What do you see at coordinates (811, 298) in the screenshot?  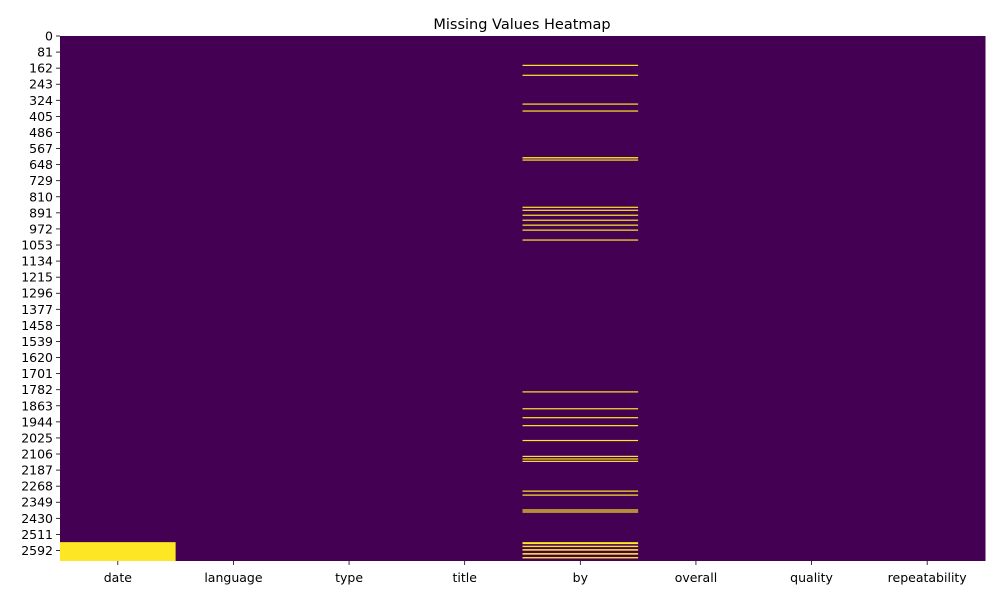 I see `column-cells-quality` at bounding box center [811, 298].